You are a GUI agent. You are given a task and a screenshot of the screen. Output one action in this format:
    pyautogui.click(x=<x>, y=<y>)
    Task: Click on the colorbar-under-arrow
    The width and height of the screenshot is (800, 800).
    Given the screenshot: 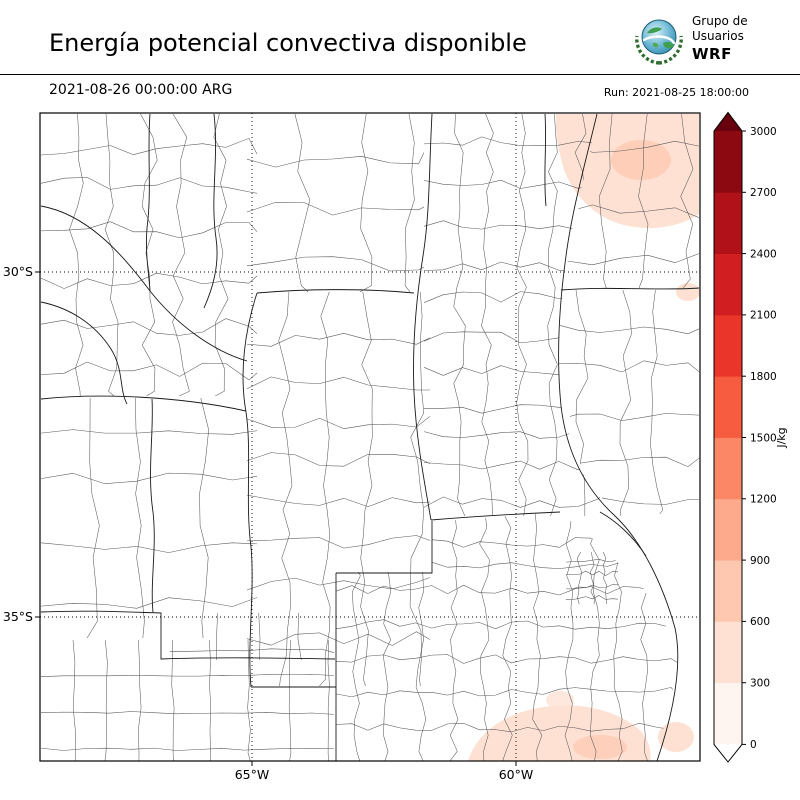 What is the action you would take?
    pyautogui.click(x=728, y=753)
    